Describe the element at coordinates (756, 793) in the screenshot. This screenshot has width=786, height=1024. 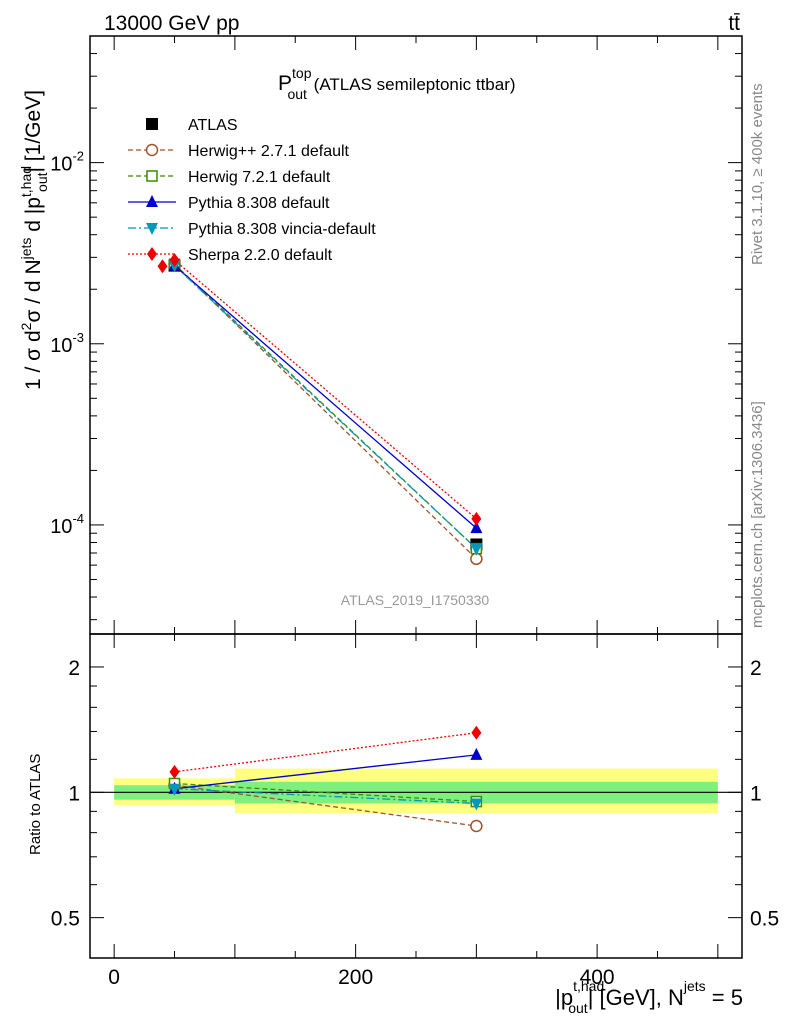
I see `y-tick-label-right: 1` at that location.